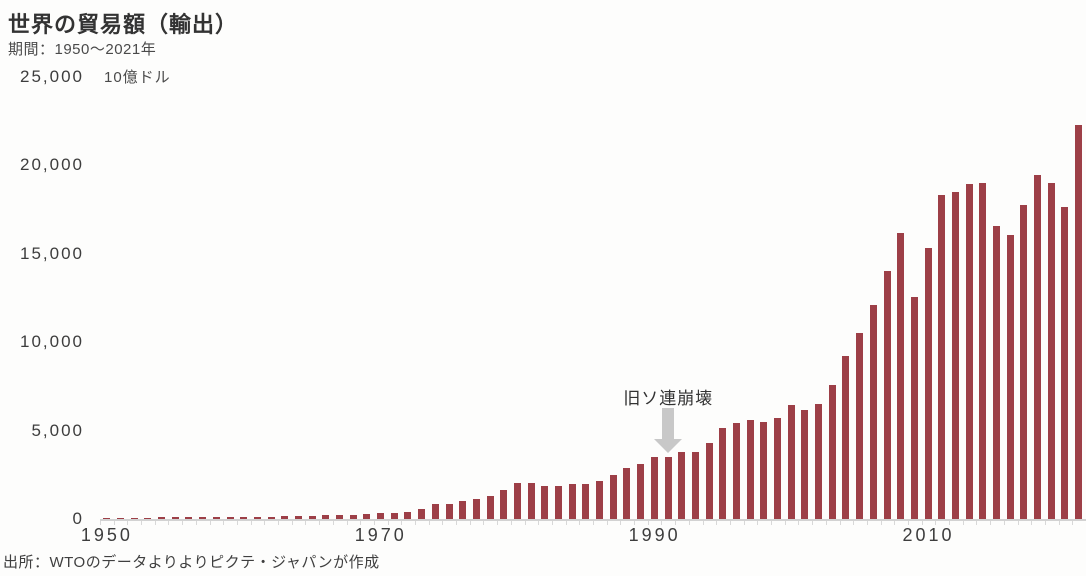 The image size is (1086, 576). What do you see at coordinates (106, 535) in the screenshot?
I see `x-axis-label: 1950` at bounding box center [106, 535].